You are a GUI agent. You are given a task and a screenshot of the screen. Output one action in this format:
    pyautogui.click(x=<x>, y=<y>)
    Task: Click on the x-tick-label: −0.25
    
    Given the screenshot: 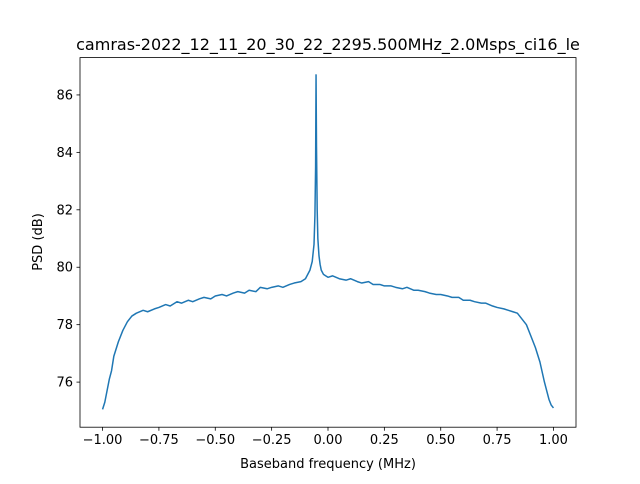 What is the action you would take?
    pyautogui.click(x=272, y=440)
    